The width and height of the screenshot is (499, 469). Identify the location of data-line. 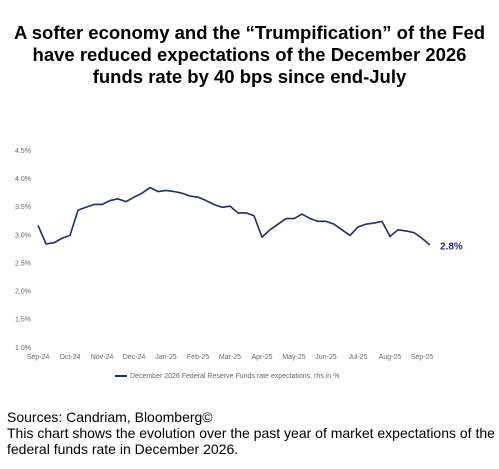
(234, 216).